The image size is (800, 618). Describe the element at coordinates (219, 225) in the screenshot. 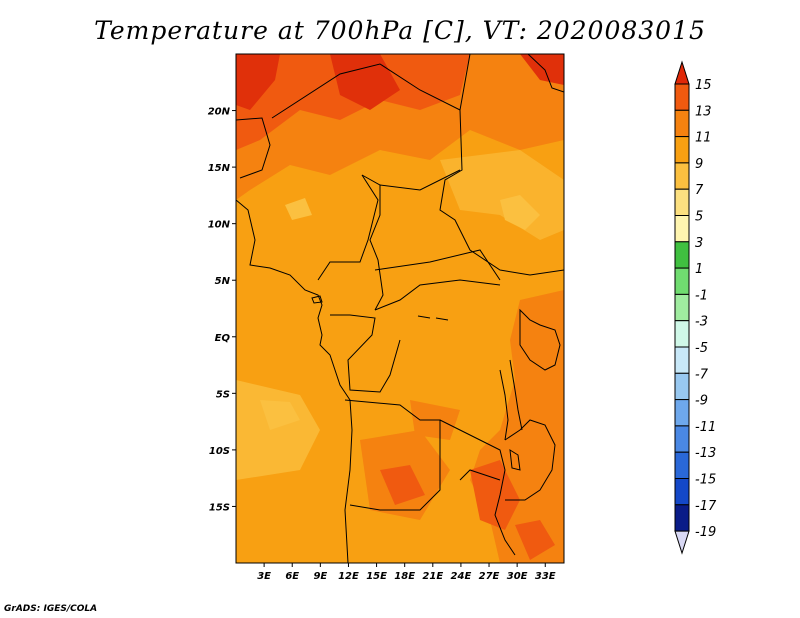

I see `lat-tick-label: 10N` at that location.